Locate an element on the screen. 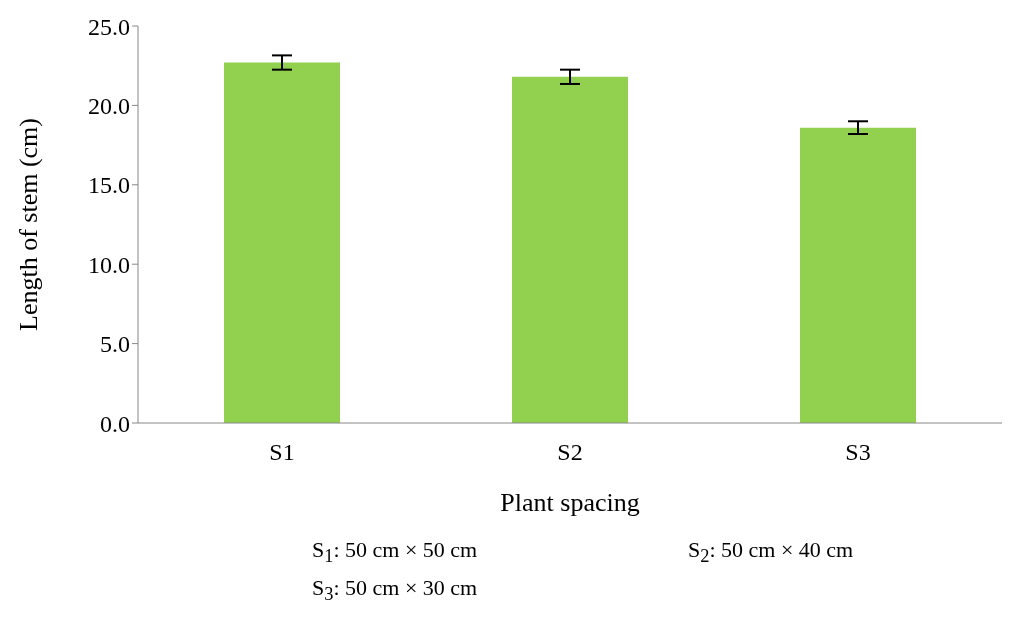 The height and width of the screenshot is (622, 1010). text: S$_{3}$: 50 cm × 30 cm is located at coordinates (395, 590).